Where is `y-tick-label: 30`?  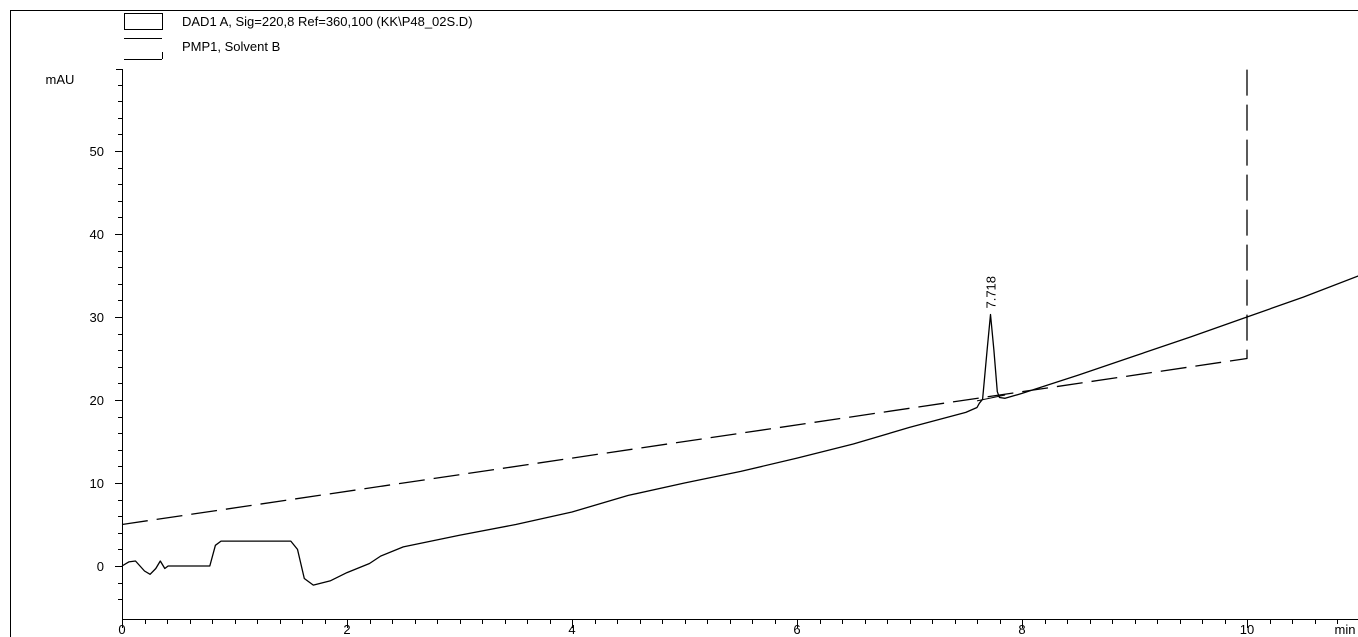 y-tick-label: 30 is located at coordinates (97, 317).